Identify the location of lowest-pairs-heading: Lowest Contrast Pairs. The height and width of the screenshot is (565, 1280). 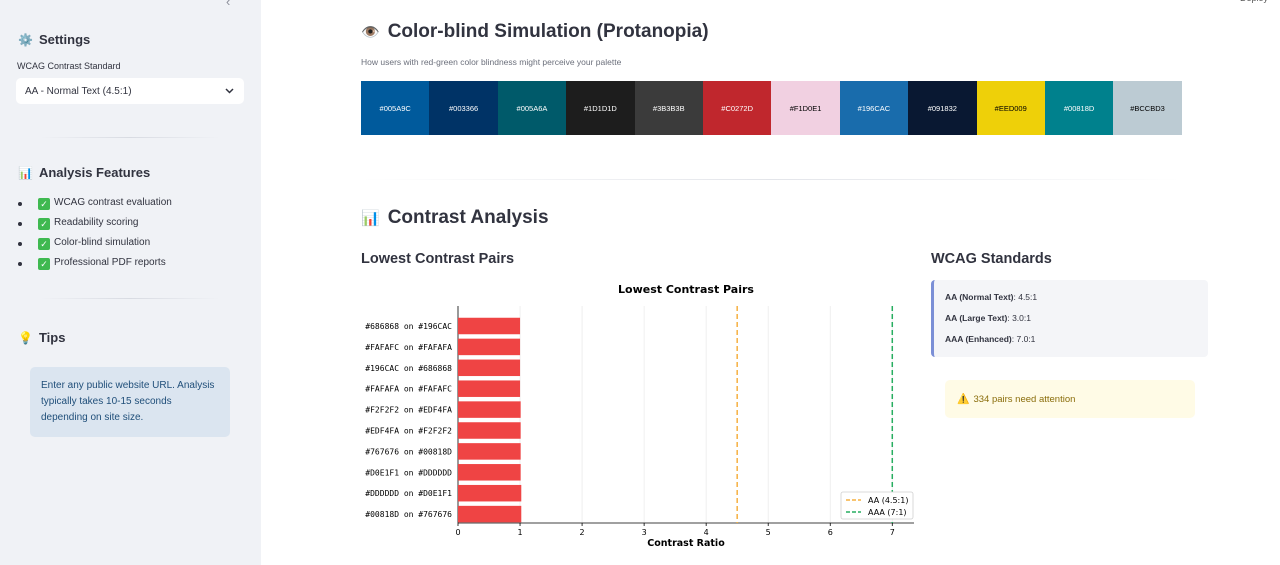
(438, 259).